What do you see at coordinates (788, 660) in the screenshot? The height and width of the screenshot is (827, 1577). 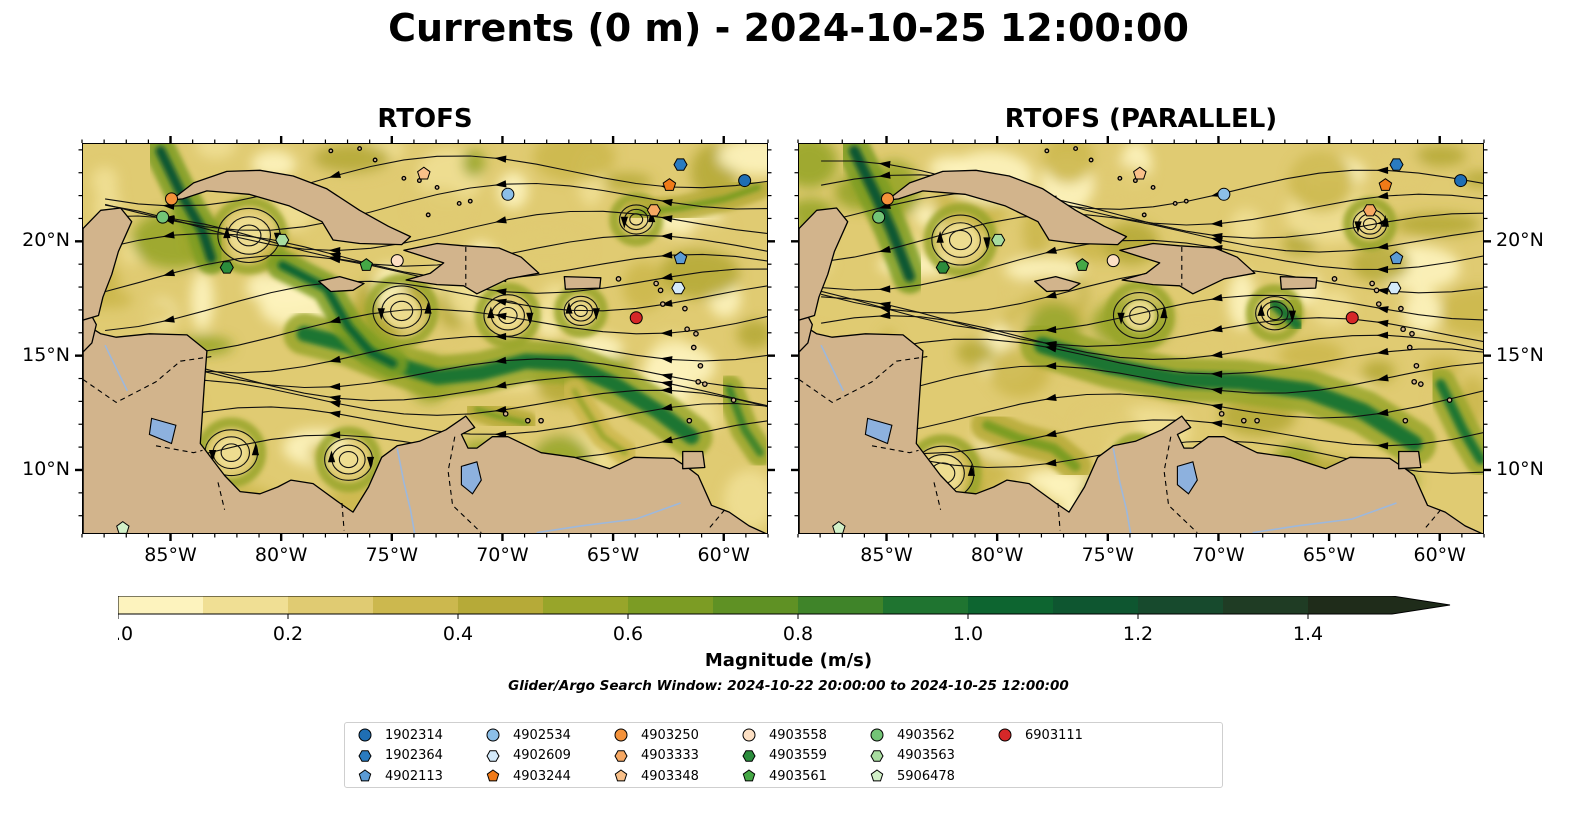 I see `colorbar-label: Magnitude (m/s)` at bounding box center [788, 660].